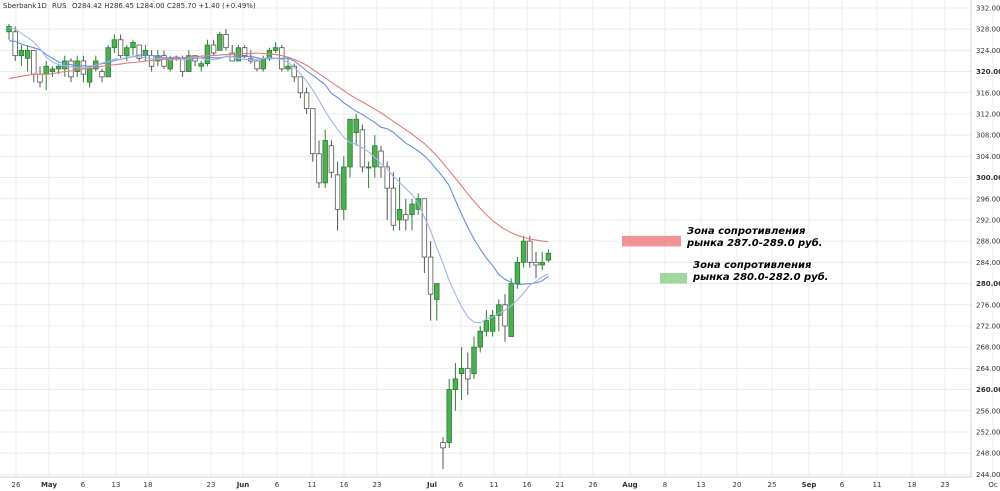 The width and height of the screenshot is (1000, 491). I want to click on price-tick-label: 316.00, so click(988, 93).